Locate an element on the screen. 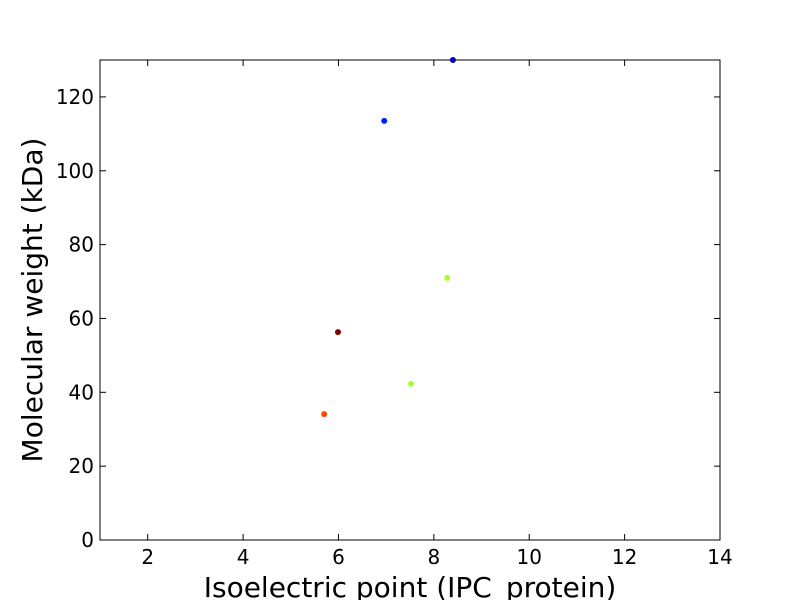 This screenshot has width=800, height=600. x-tick-label: 4 is located at coordinates (243, 557).